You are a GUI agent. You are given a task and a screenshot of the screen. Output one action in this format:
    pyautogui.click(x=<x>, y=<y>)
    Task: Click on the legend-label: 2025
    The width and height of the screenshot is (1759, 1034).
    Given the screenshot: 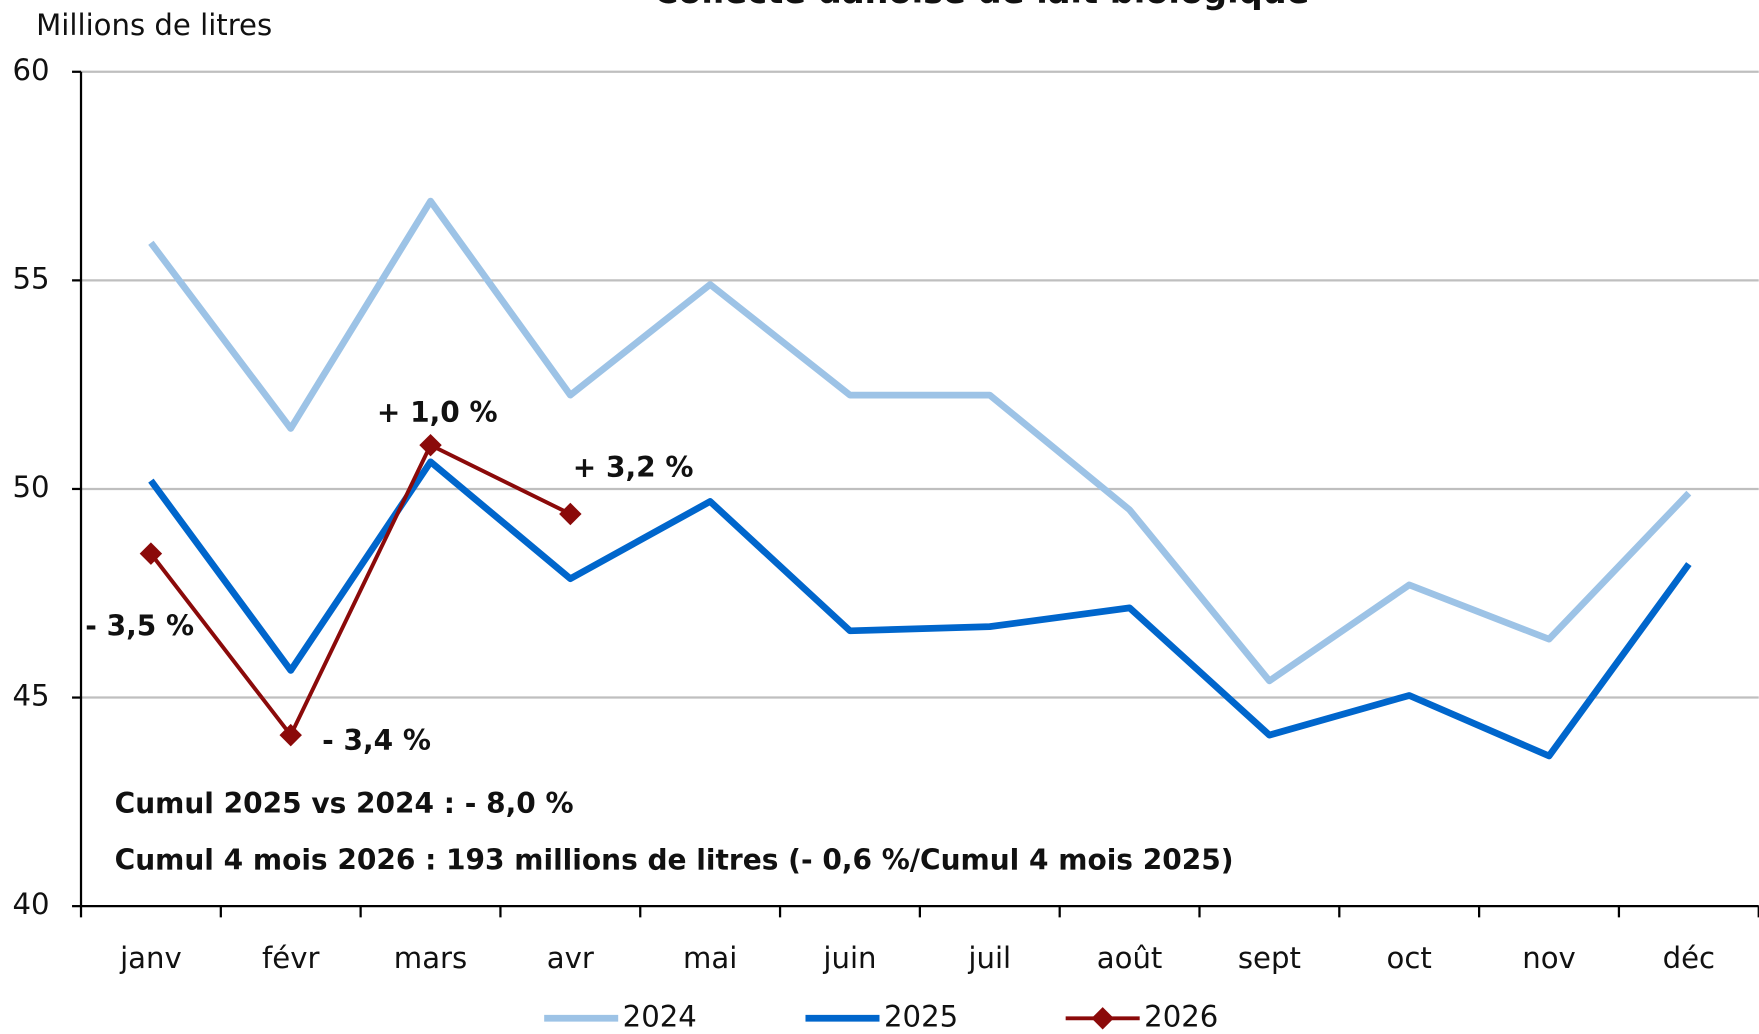 What is the action you would take?
    pyautogui.click(x=921, y=1016)
    